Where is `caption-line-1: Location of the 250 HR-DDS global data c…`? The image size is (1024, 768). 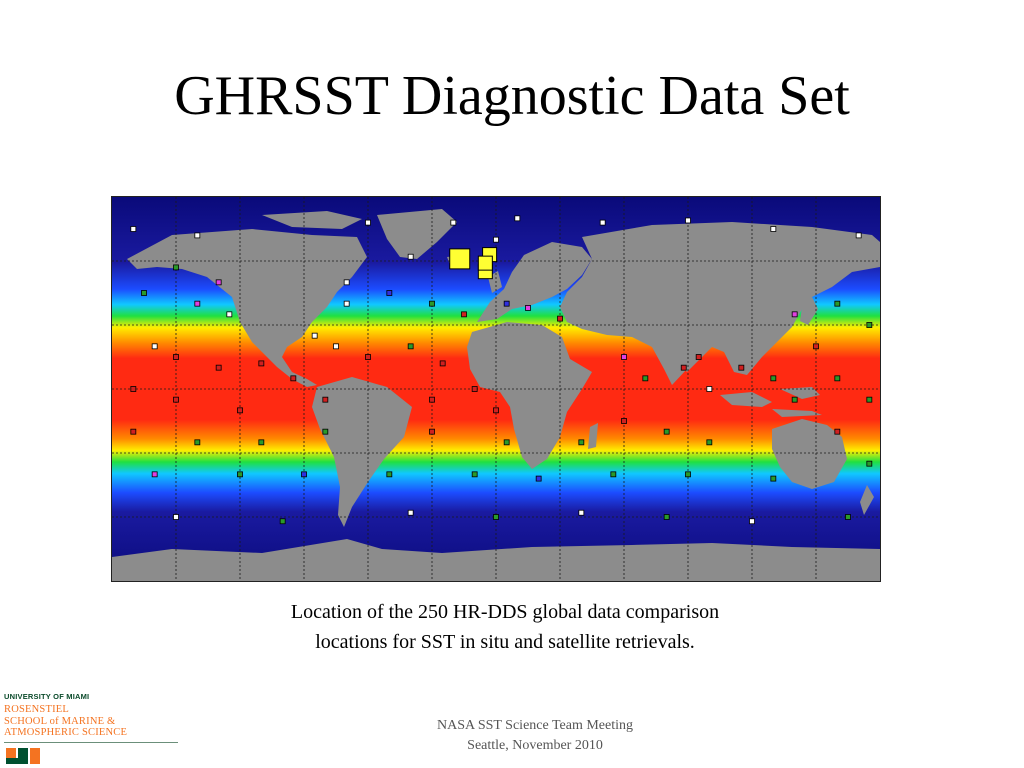
caption-line-1: Location of the 250 HR-DDS global data c… is located at coordinates (505, 612).